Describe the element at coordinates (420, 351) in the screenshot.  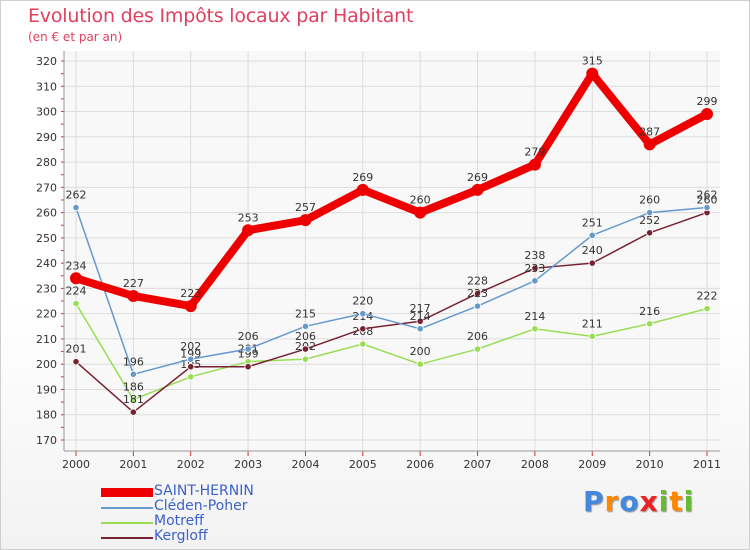
I see `data-label: 200` at that location.